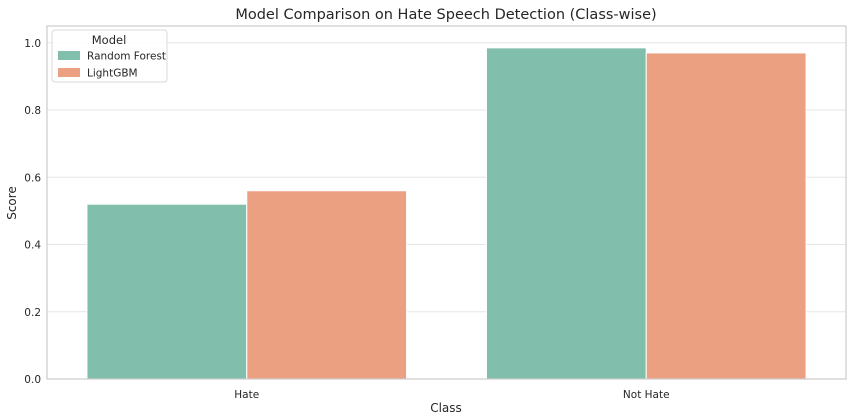  What do you see at coordinates (112, 65) in the screenshot?
I see `legend-items: Random Forest LightGBM` at bounding box center [112, 65].